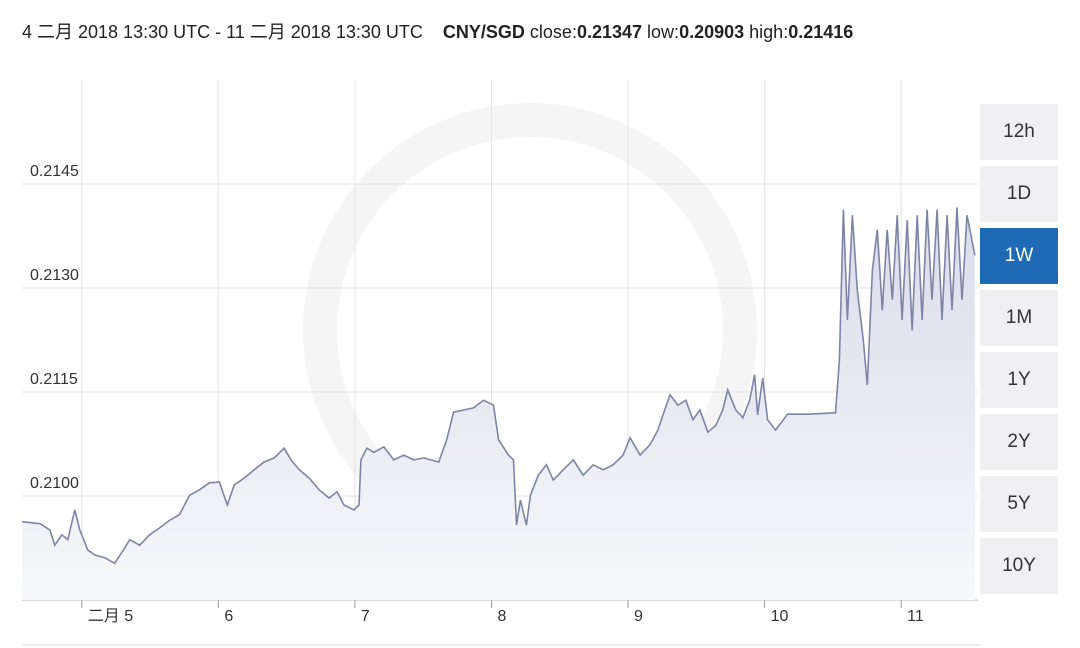 This screenshot has width=1080, height=648. What do you see at coordinates (1019, 132) in the screenshot?
I see `range-button: 12h` at bounding box center [1019, 132].